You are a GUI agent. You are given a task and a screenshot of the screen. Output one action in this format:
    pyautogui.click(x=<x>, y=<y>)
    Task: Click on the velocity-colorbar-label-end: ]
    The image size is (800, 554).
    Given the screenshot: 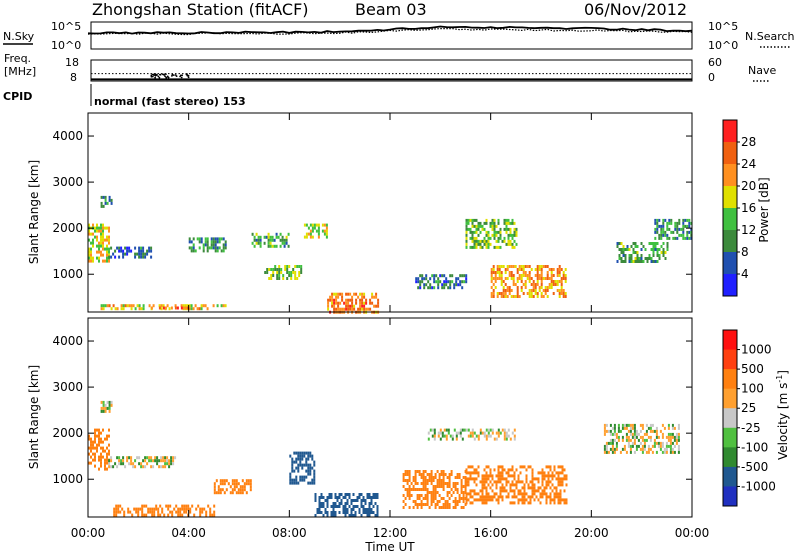 What is the action you would take?
    pyautogui.click(x=783, y=372)
    